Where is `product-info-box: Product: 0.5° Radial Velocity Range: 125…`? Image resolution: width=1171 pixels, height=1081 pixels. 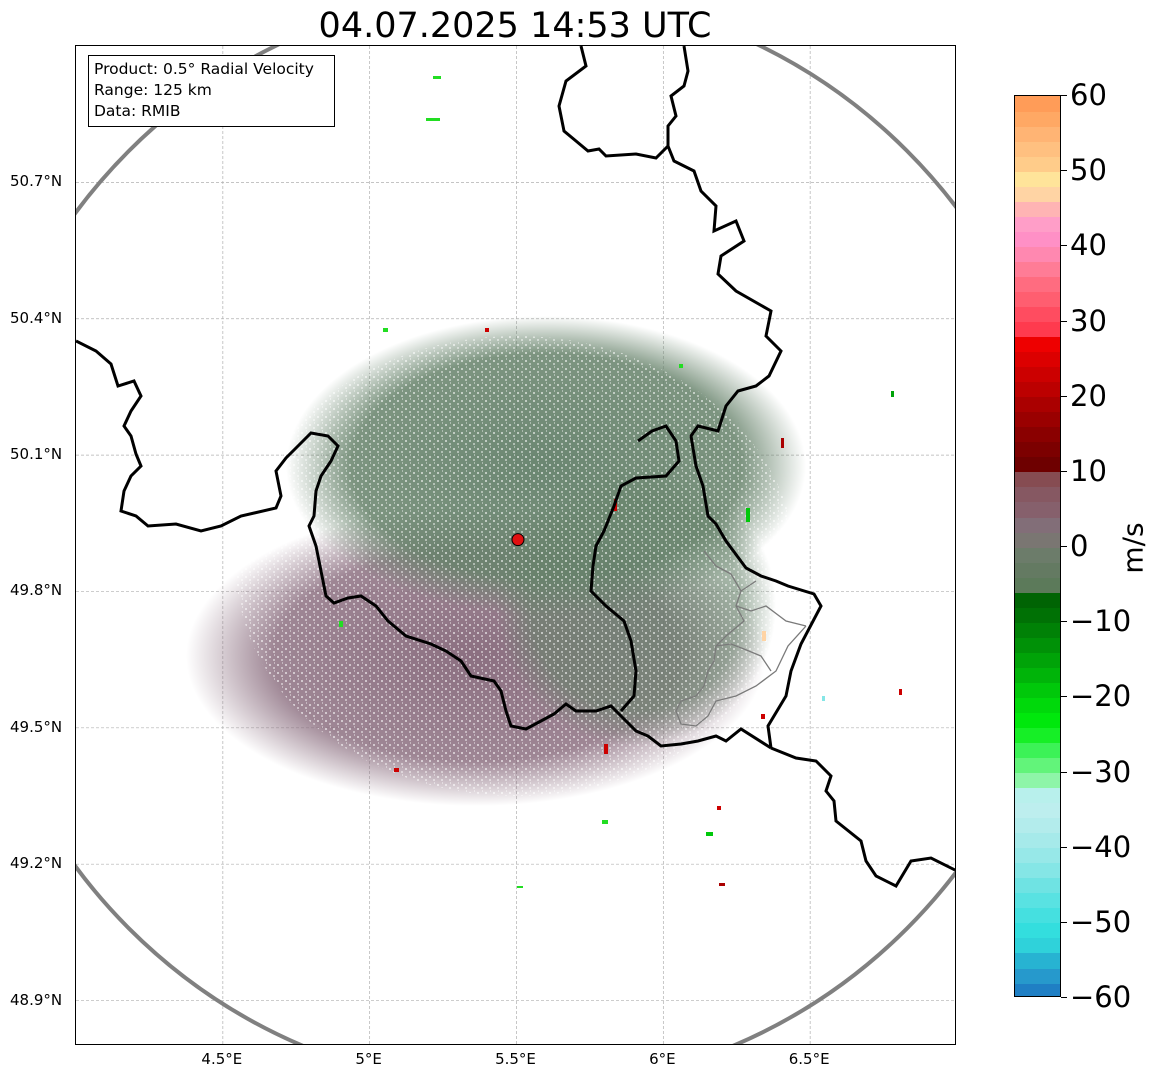
product-info-box: Product: 0.5° Radial Velocity Range: 125… is located at coordinates (211, 91).